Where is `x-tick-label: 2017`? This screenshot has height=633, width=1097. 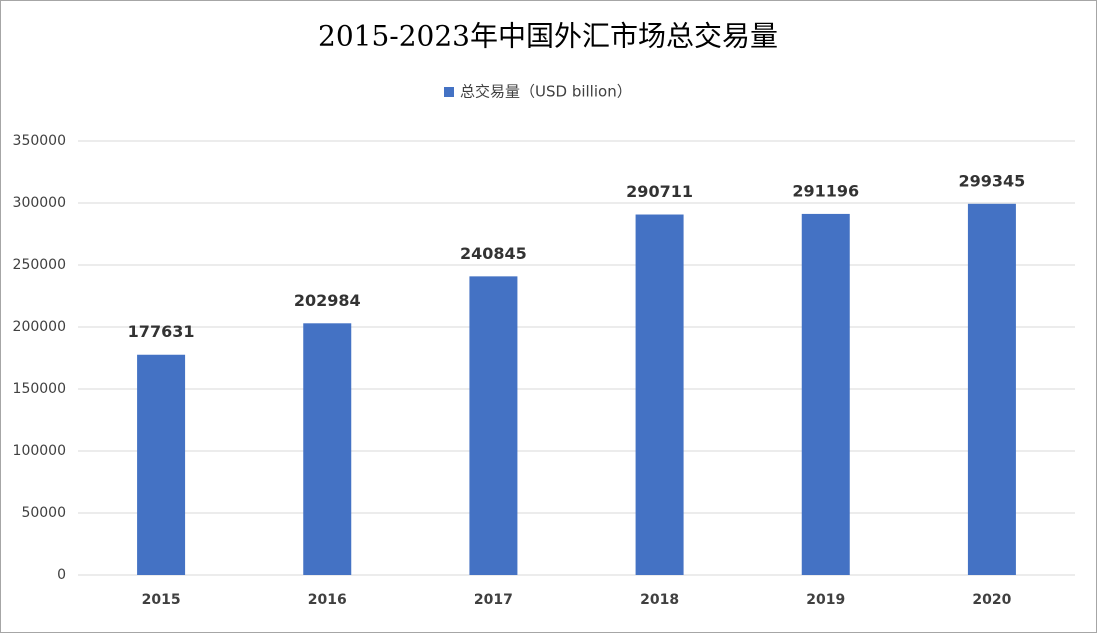
x-tick-label: 2017 is located at coordinates (493, 600).